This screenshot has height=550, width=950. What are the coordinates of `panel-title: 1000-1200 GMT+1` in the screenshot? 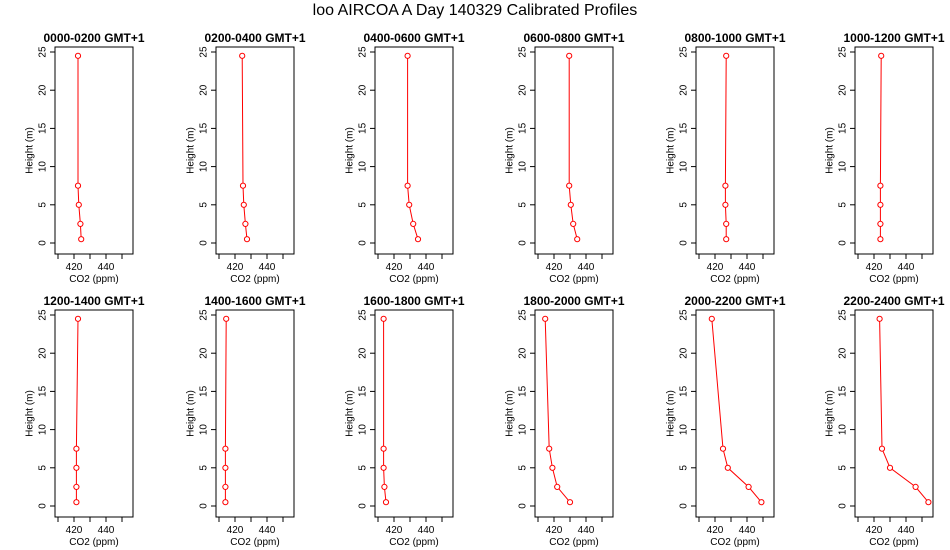 It's located at (893, 38).